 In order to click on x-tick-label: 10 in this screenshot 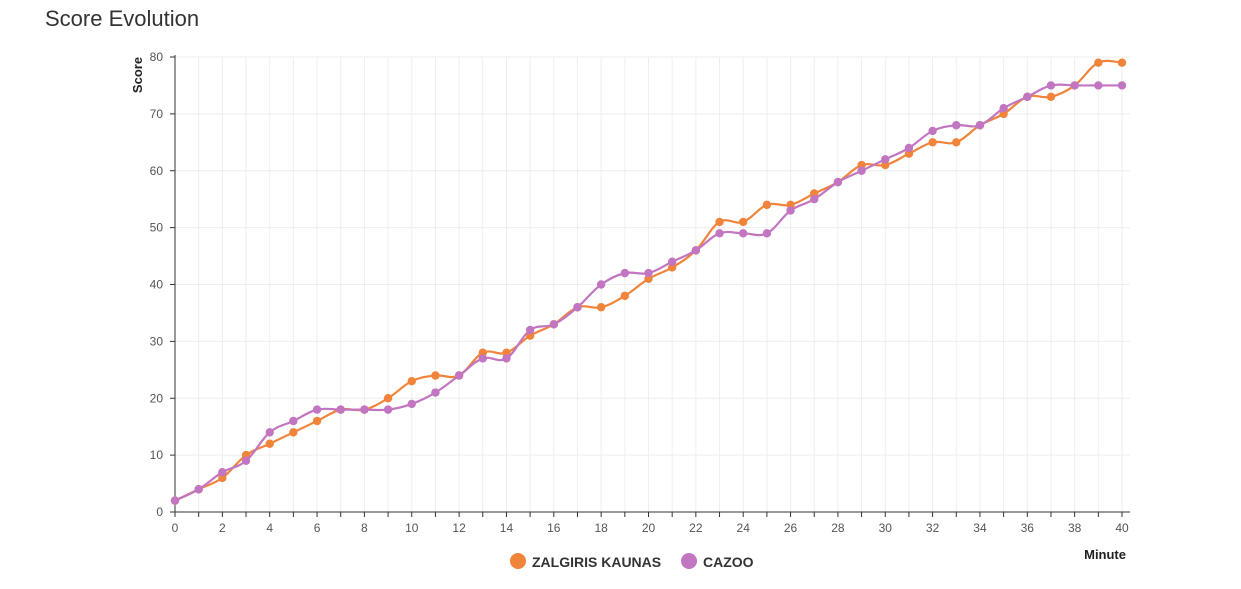, I will do `click(412, 528)`.